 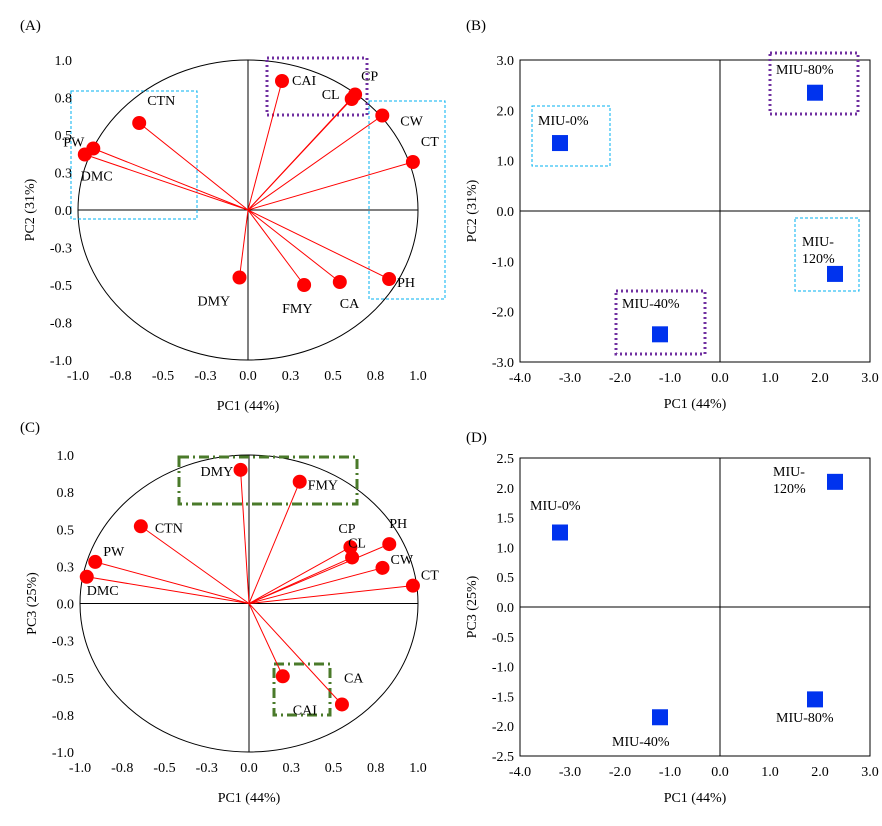 What do you see at coordinates (389, 279) in the screenshot?
I see `loading-point-ph` at bounding box center [389, 279].